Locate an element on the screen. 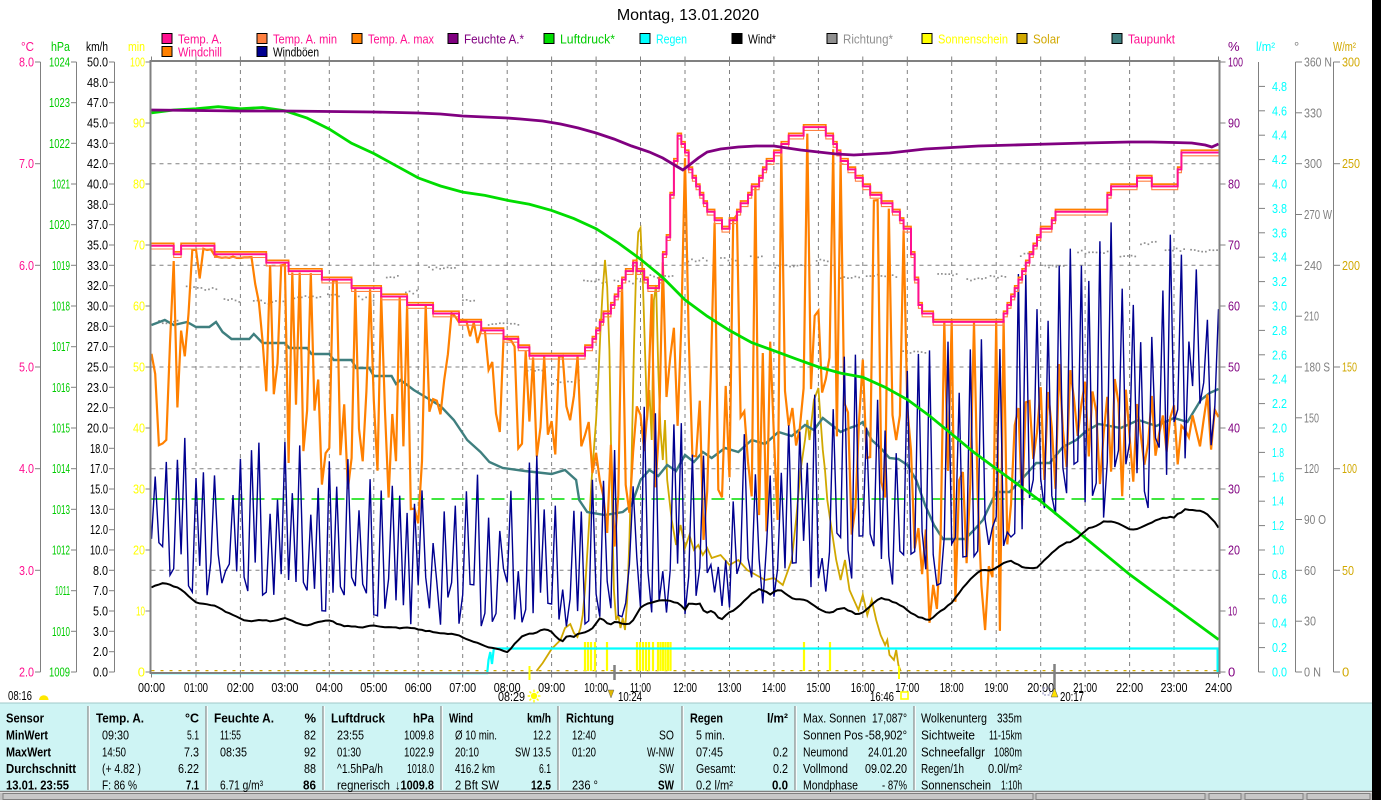 This screenshot has height=800, width=1381. svg-text: 210 is located at coordinates (1311, 316).